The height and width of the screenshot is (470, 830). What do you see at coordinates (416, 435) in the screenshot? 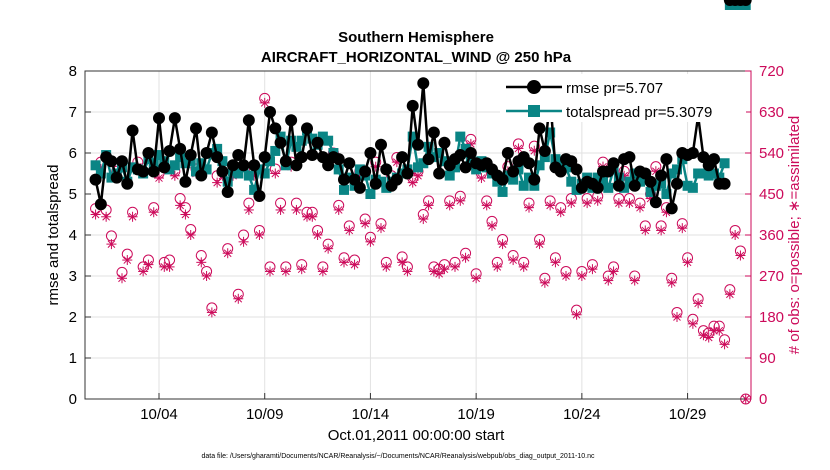
I see `x-axis-title: Oct.01,2011 00:00:00 start` at bounding box center [416, 435].